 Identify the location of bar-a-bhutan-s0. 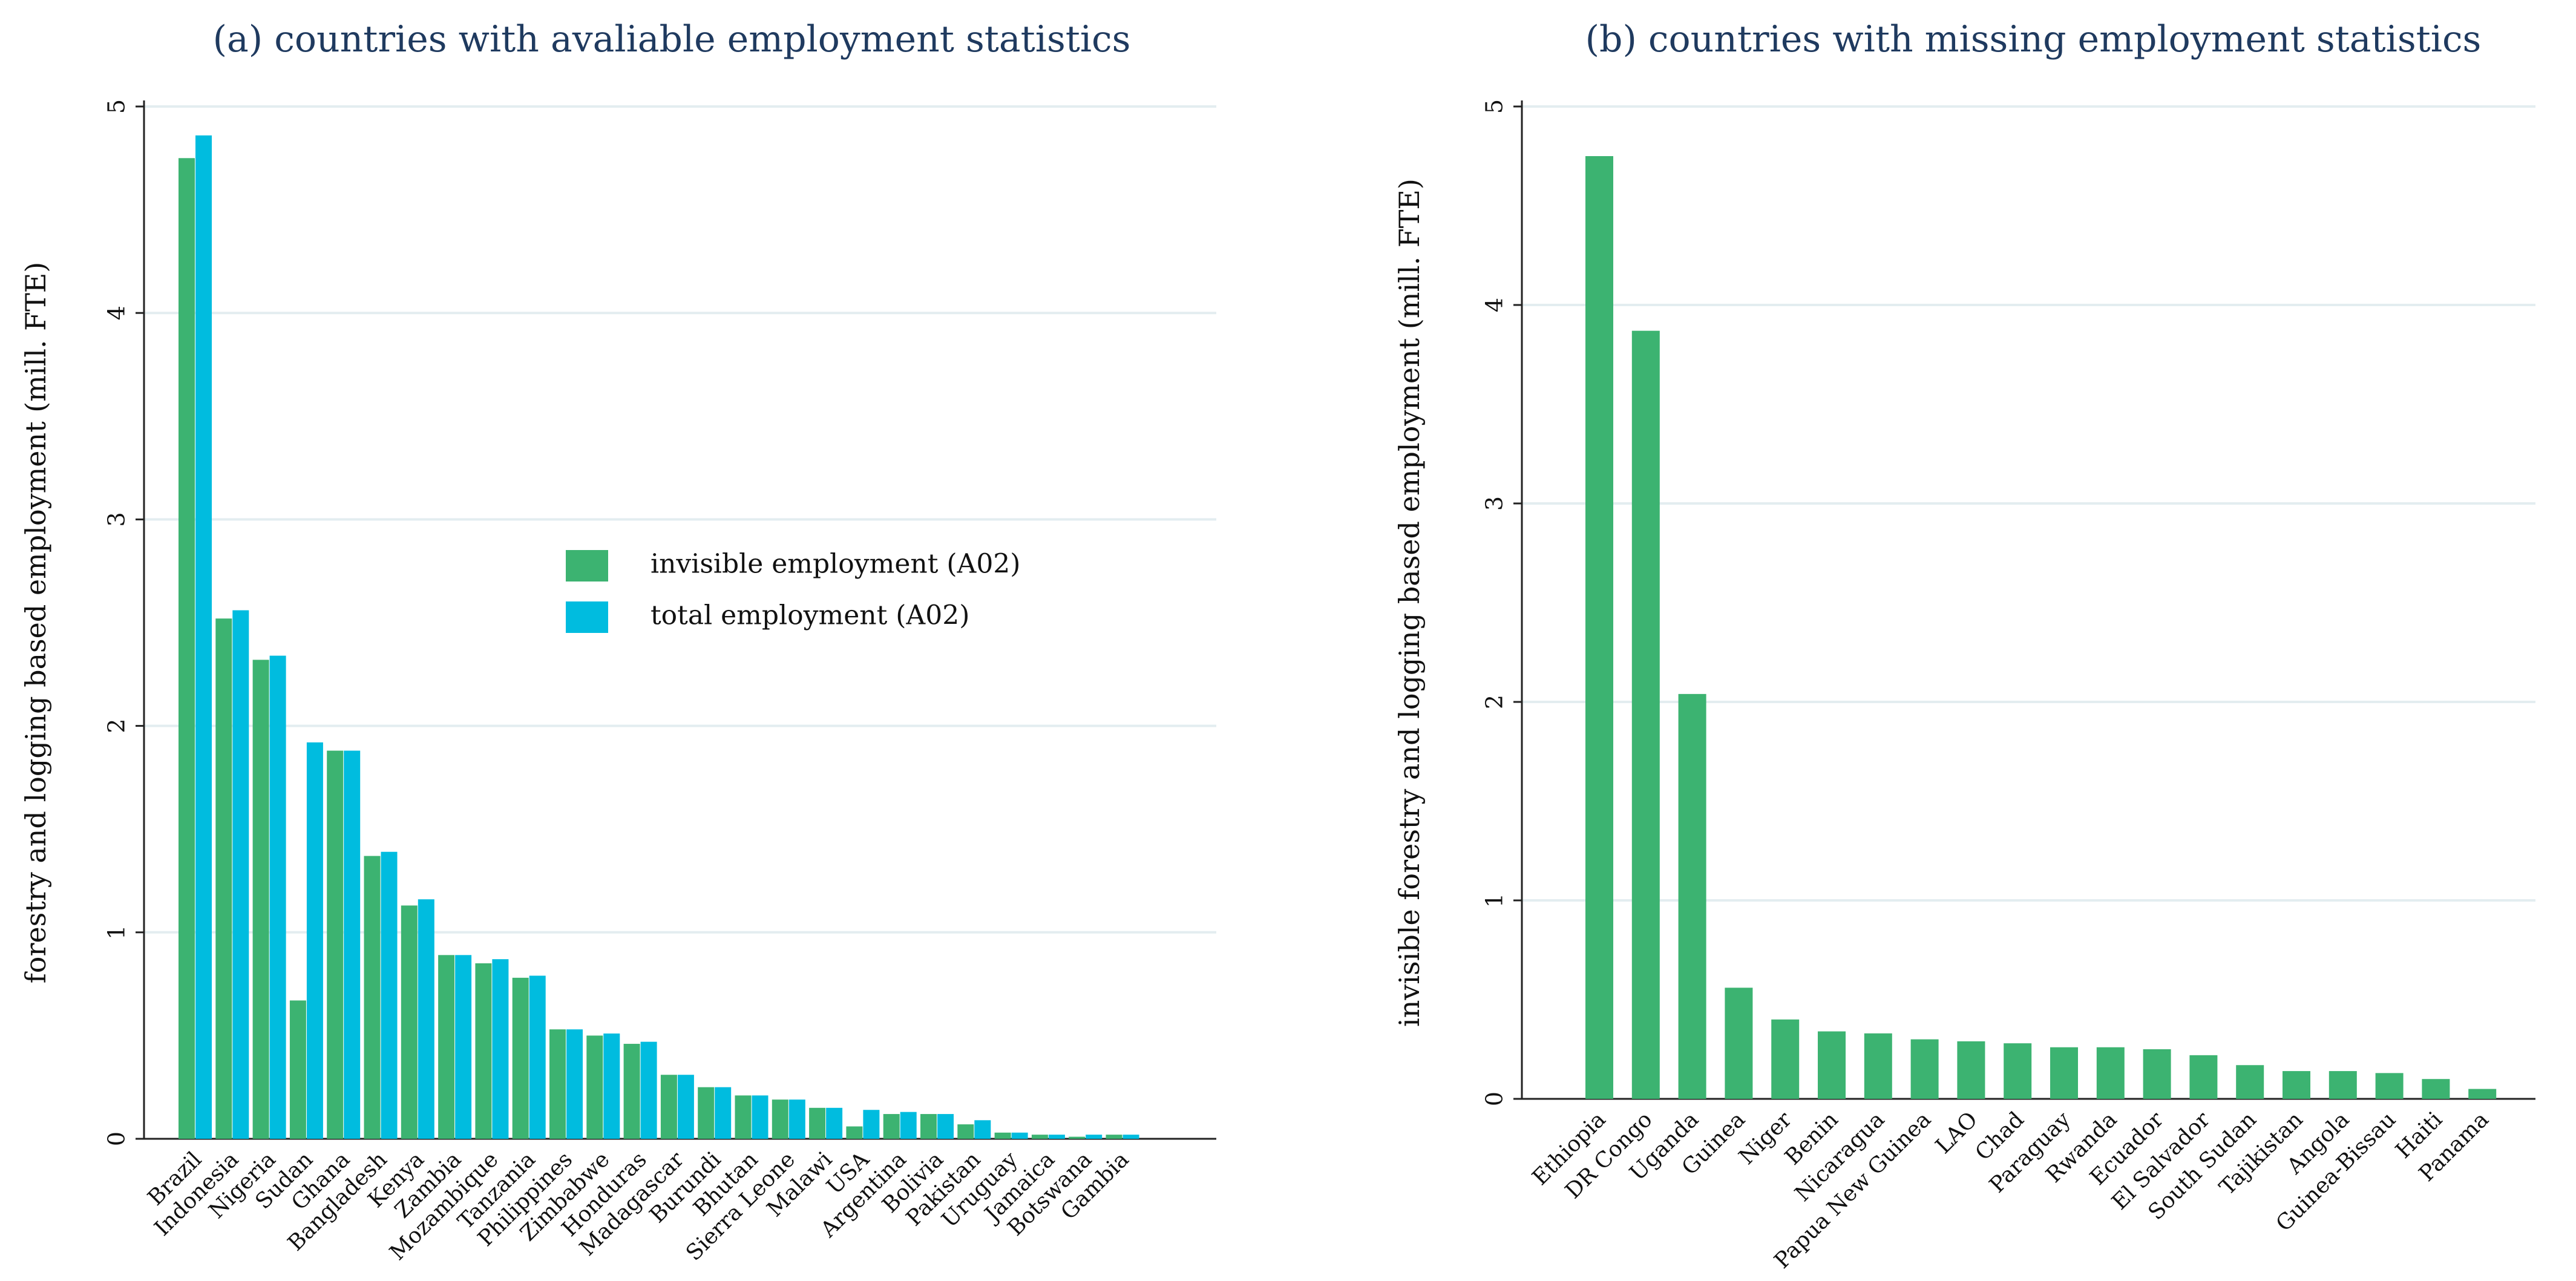
(743, 1117).